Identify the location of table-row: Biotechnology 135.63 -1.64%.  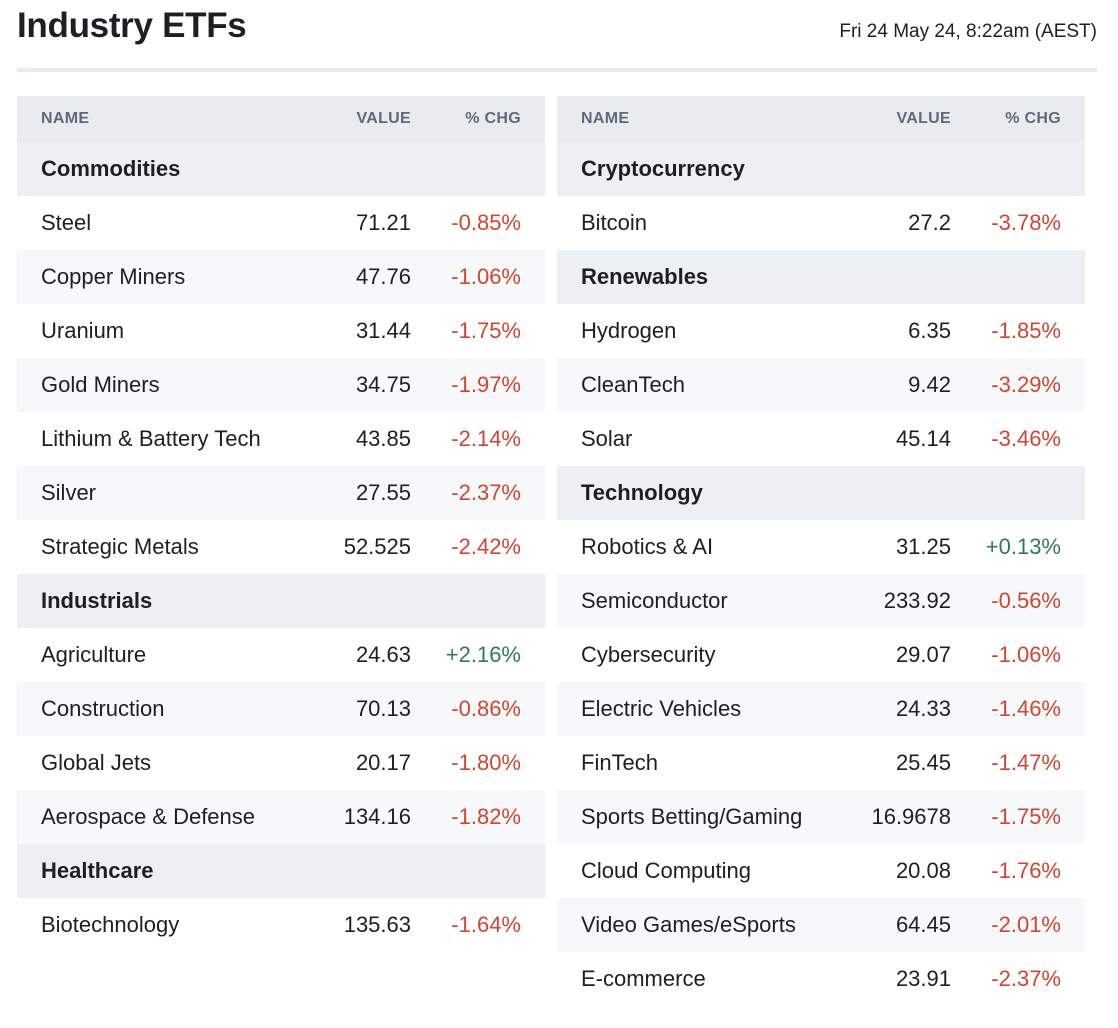
(281, 925).